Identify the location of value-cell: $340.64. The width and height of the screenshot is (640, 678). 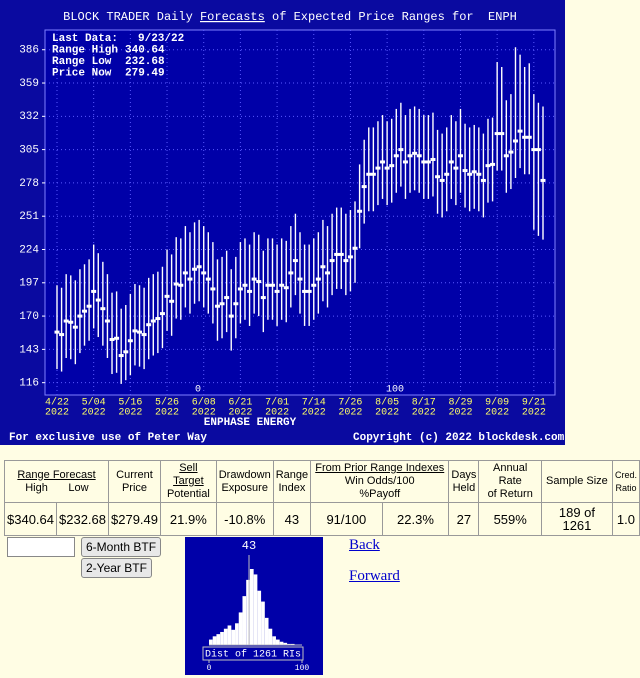
(30, 519).